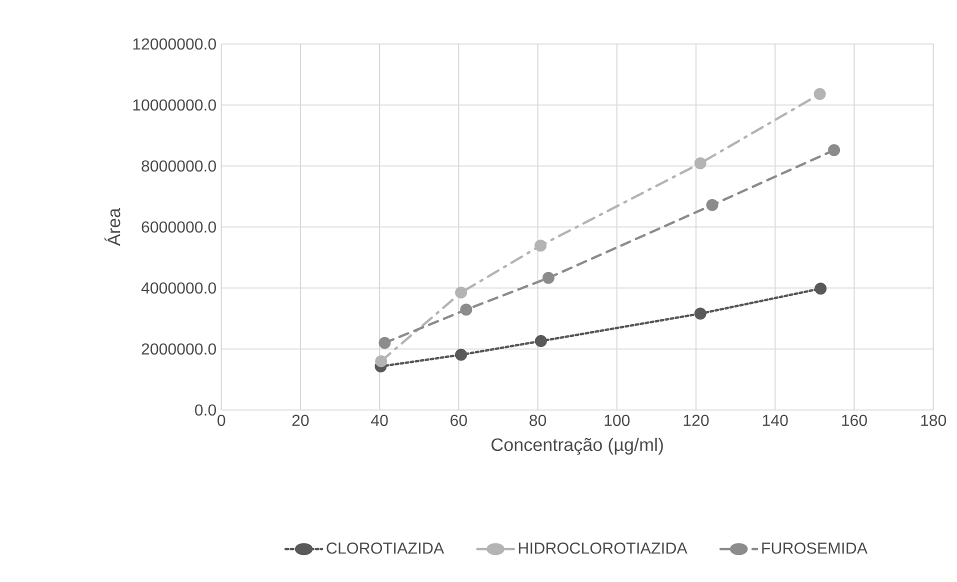 Image resolution: width=957 pixels, height=582 pixels. What do you see at coordinates (379, 420) in the screenshot?
I see `x-tick-label: 40` at bounding box center [379, 420].